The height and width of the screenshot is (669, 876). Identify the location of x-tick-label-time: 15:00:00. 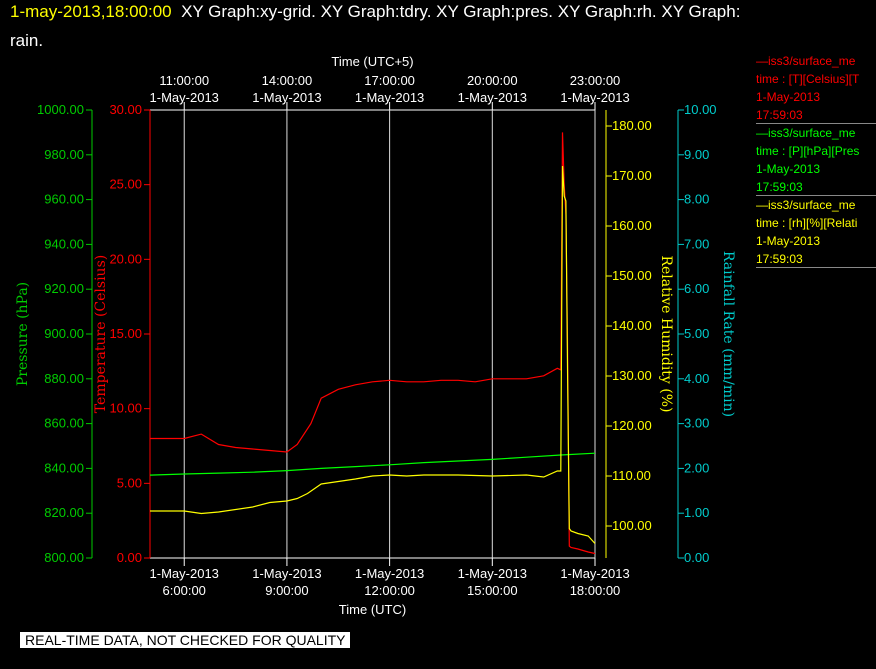
(492, 590).